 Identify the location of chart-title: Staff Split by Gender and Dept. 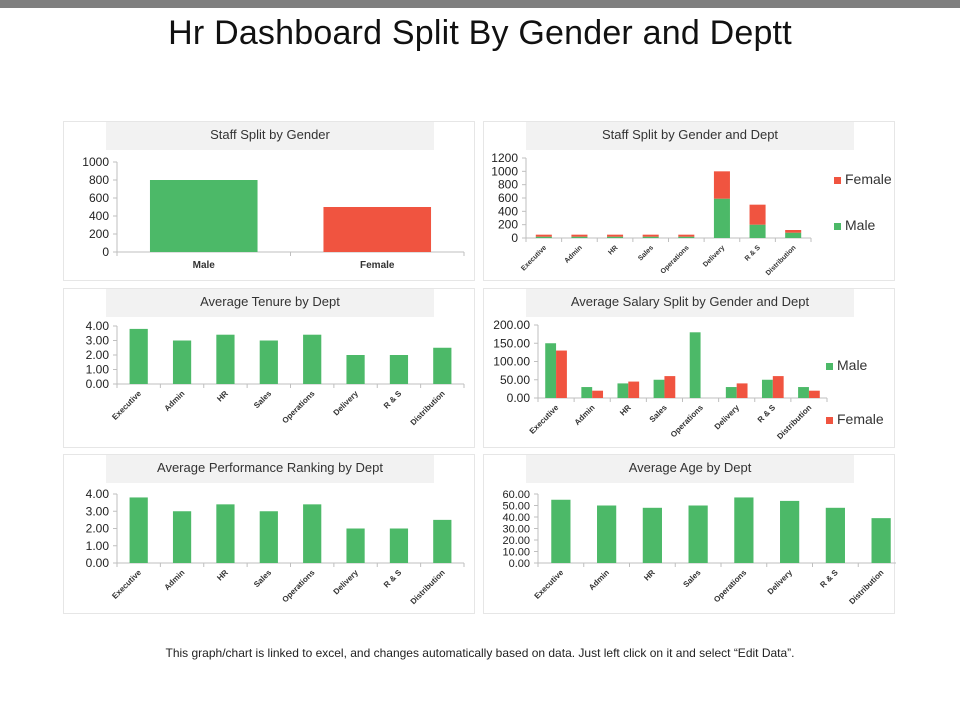
(690, 136).